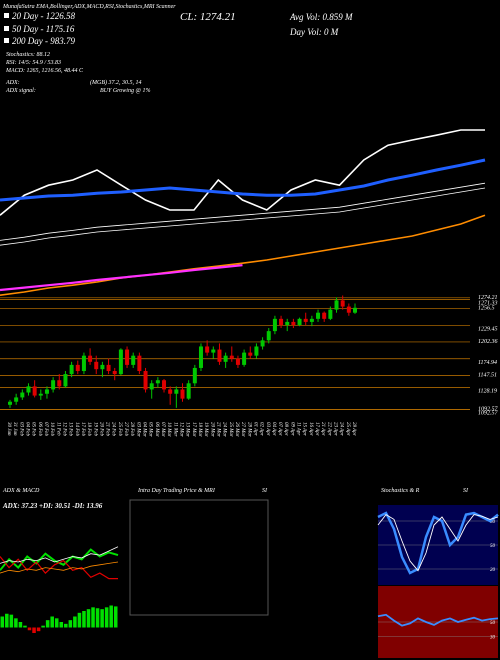 The width and height of the screenshot is (500, 660). I want to click on date-label: 17 Apr, so click(316, 429).